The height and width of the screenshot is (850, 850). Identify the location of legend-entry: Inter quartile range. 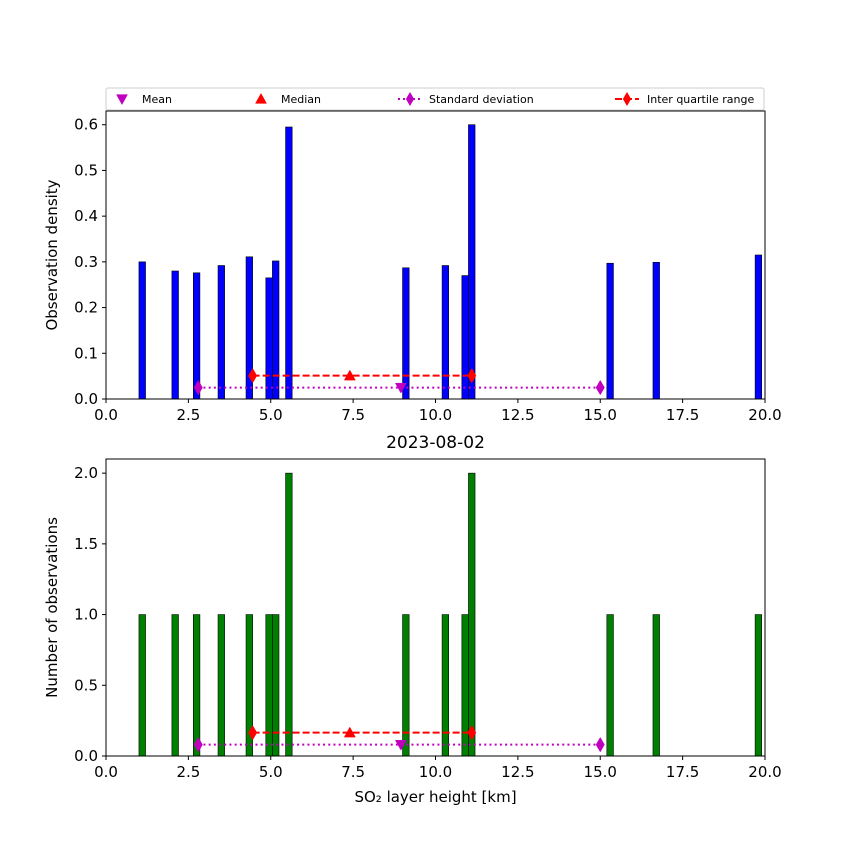
(684, 99).